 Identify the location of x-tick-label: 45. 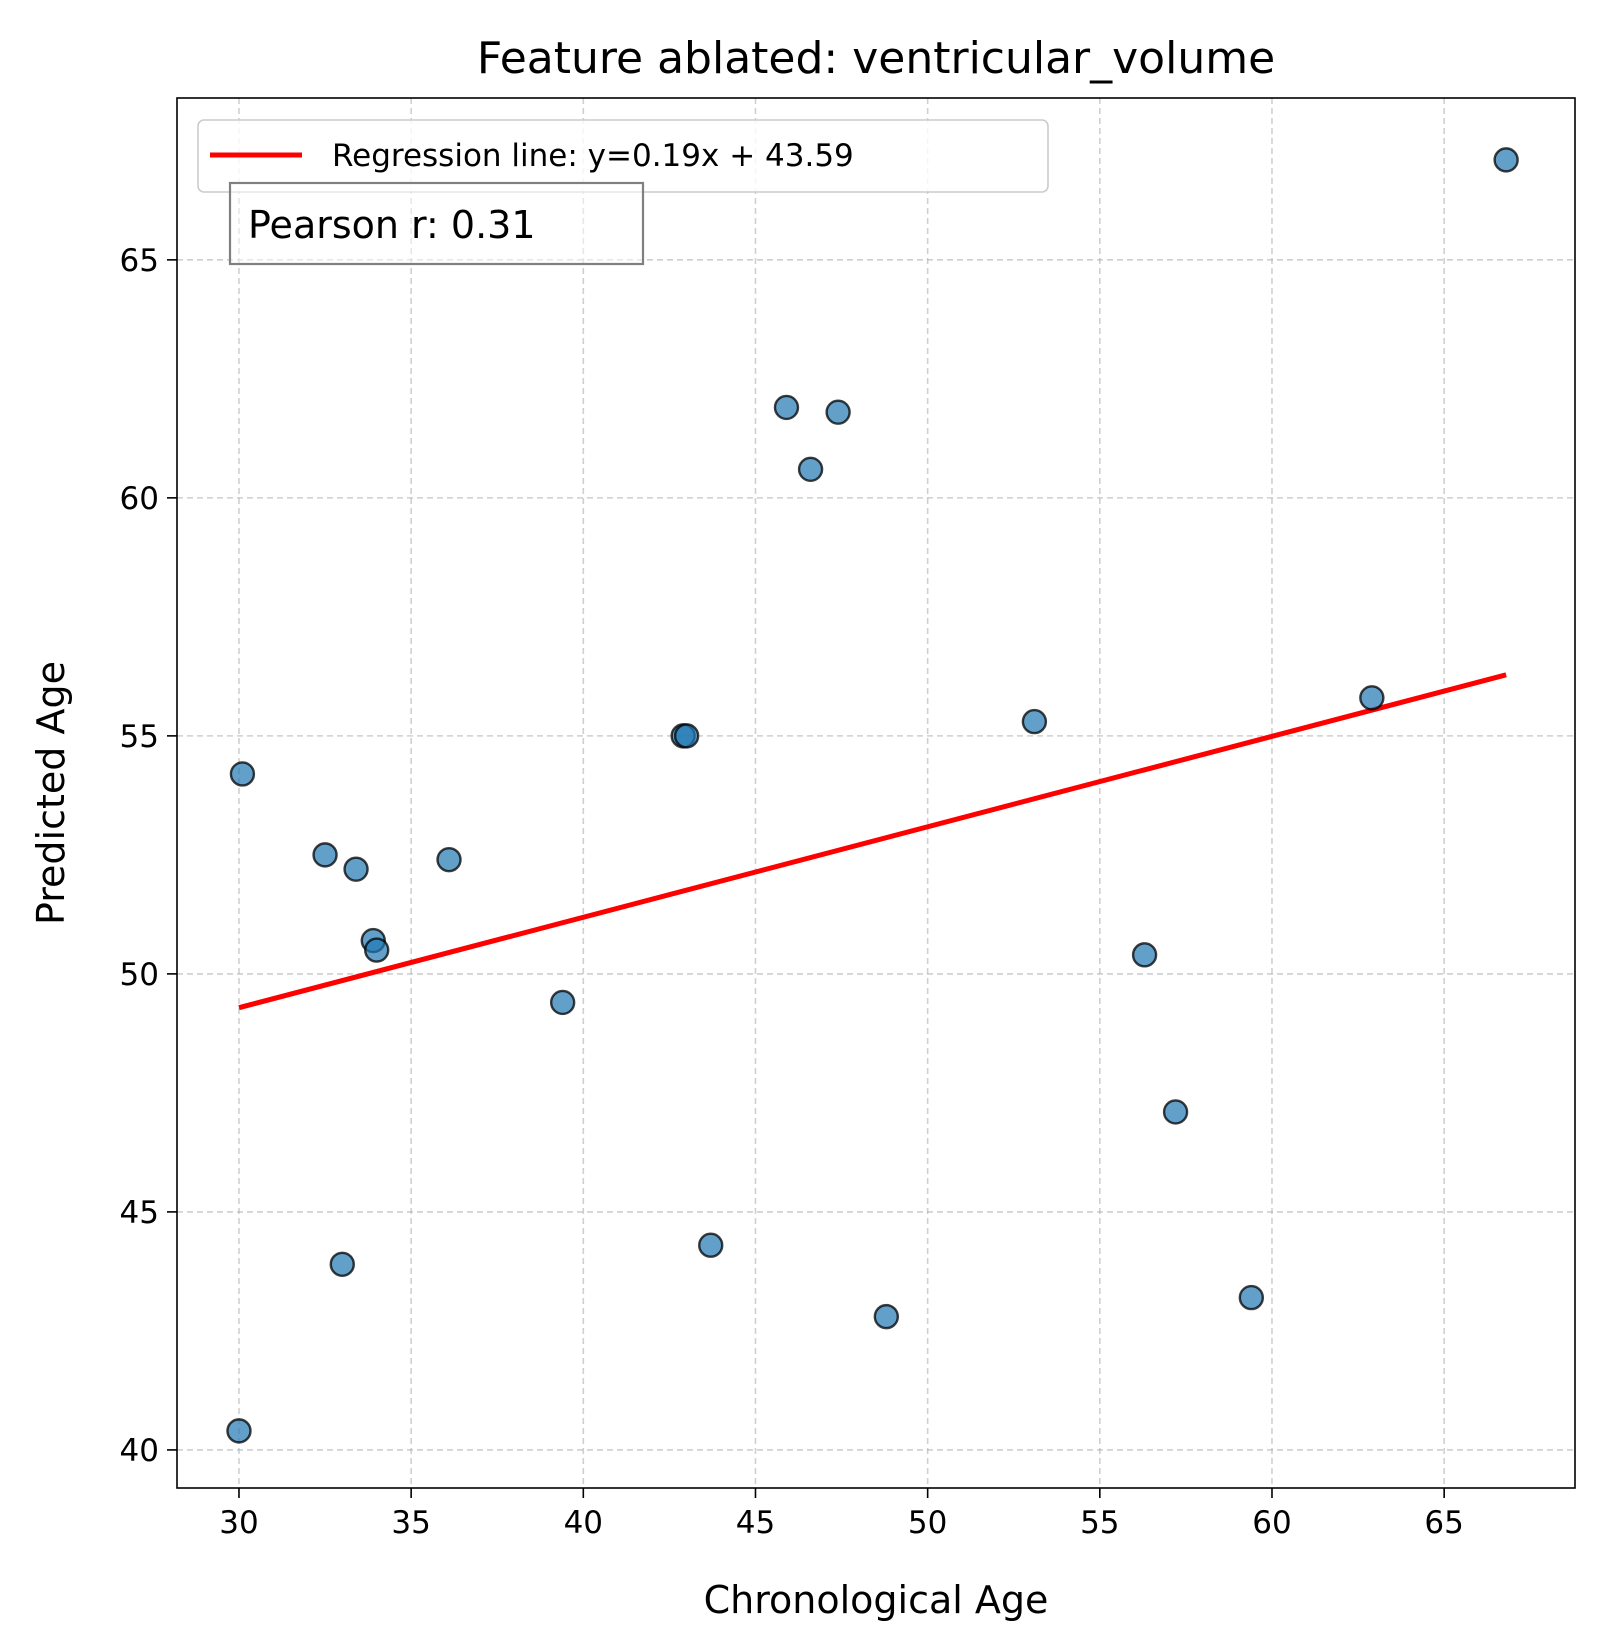
(755, 1523).